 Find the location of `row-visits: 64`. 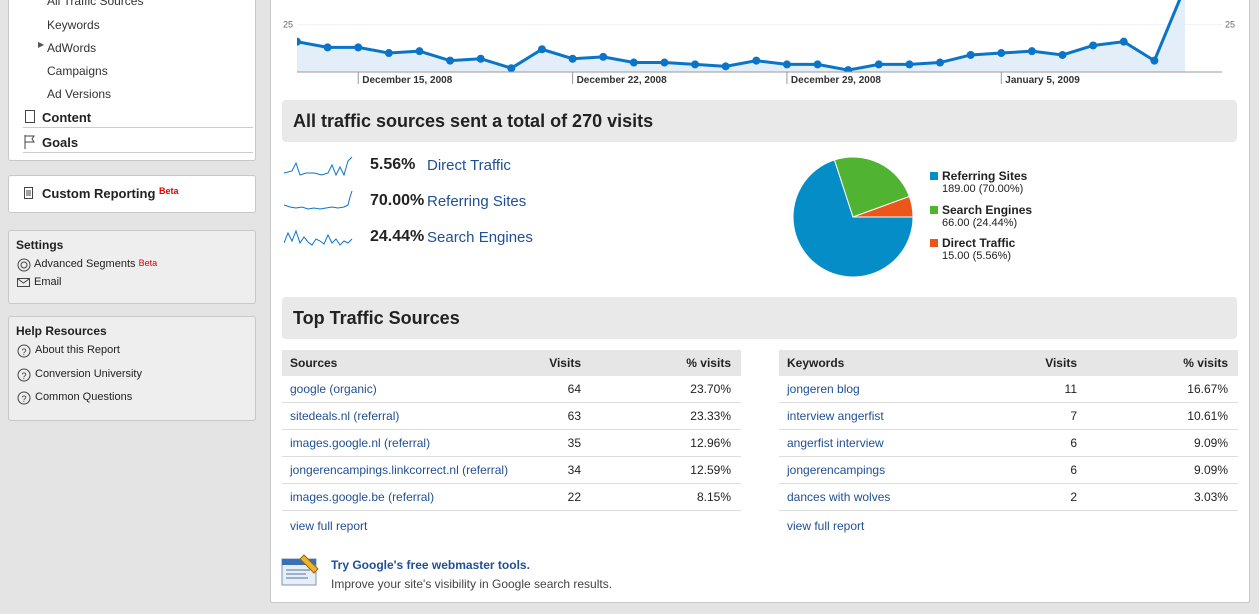

row-visits: 64 is located at coordinates (574, 389).